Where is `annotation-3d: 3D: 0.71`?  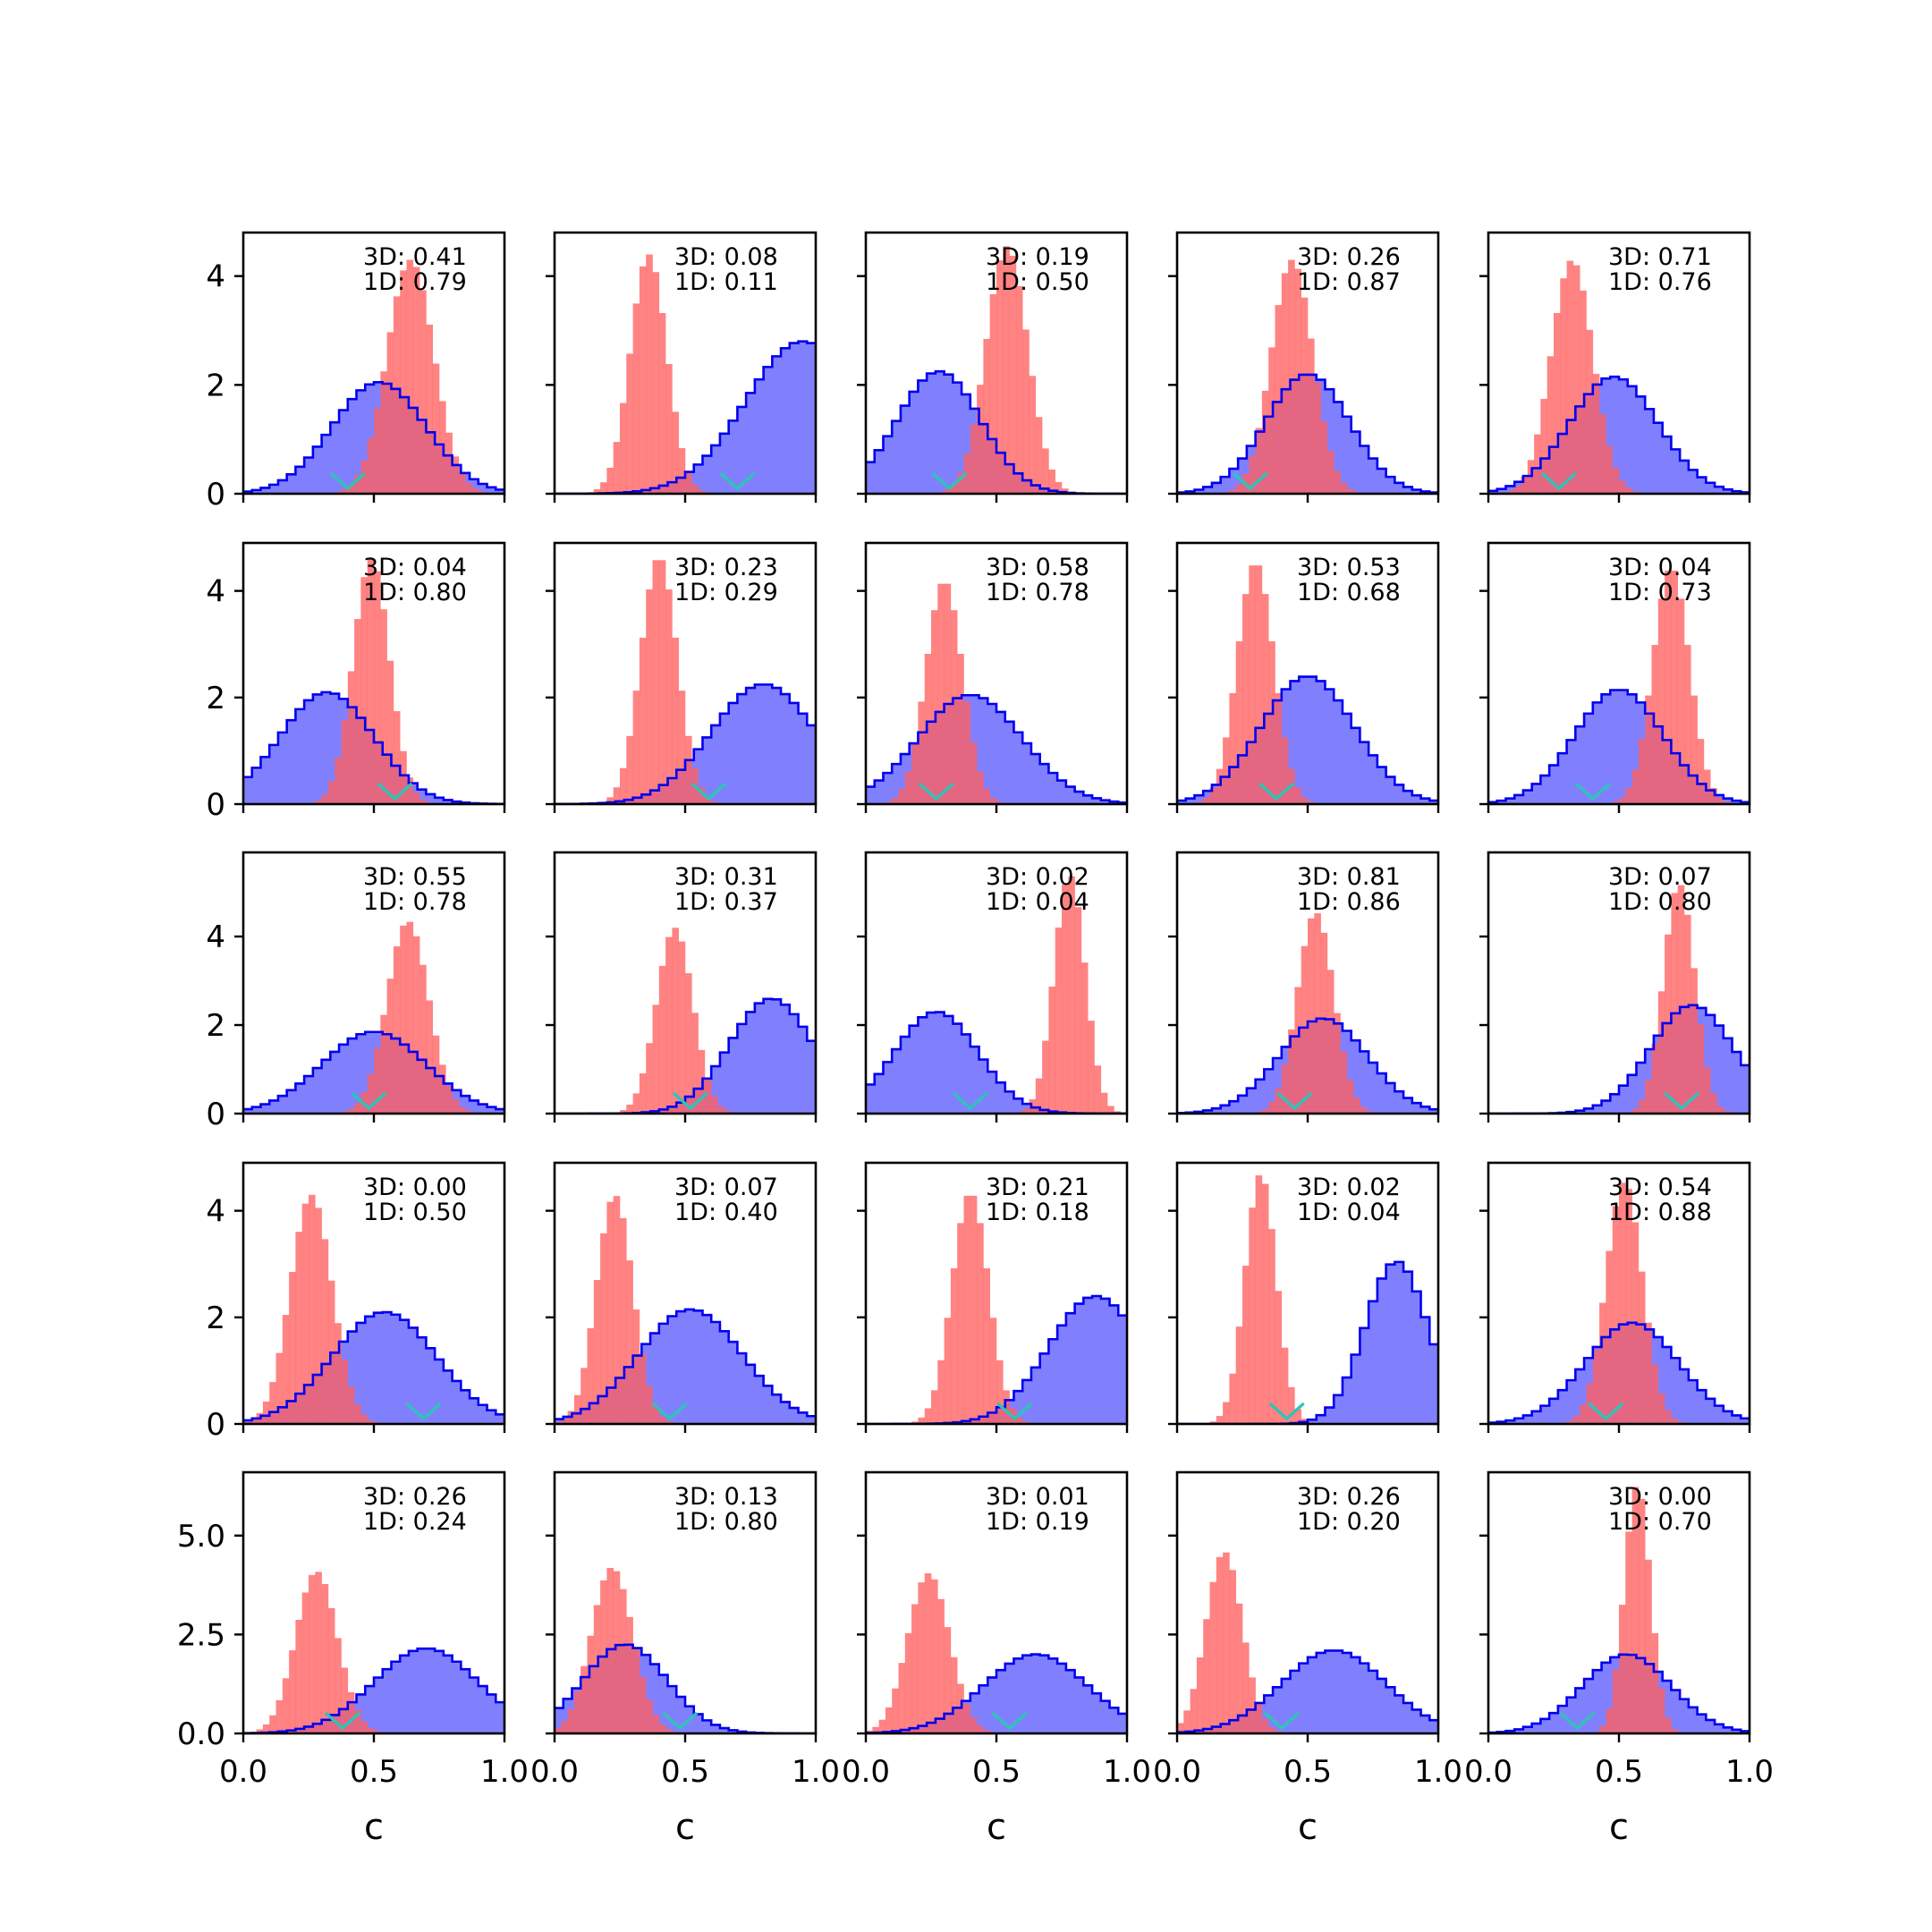 annotation-3d: 3D: 0.71 is located at coordinates (1660, 257).